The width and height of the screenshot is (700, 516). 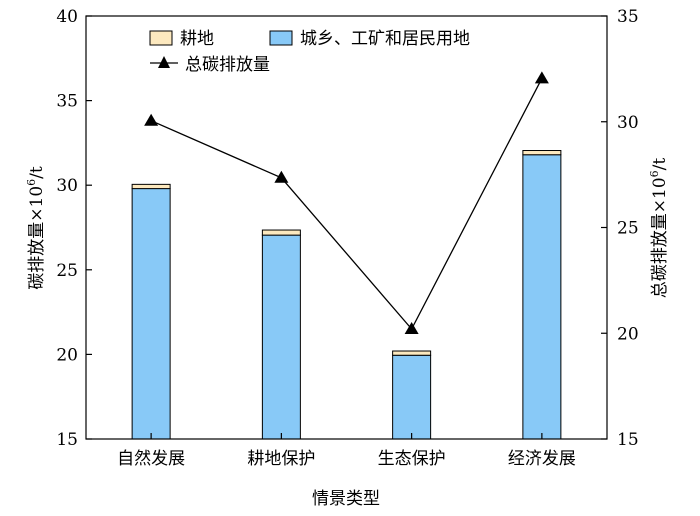 I want to click on y-tick-label-0: 15, so click(x=67, y=440).